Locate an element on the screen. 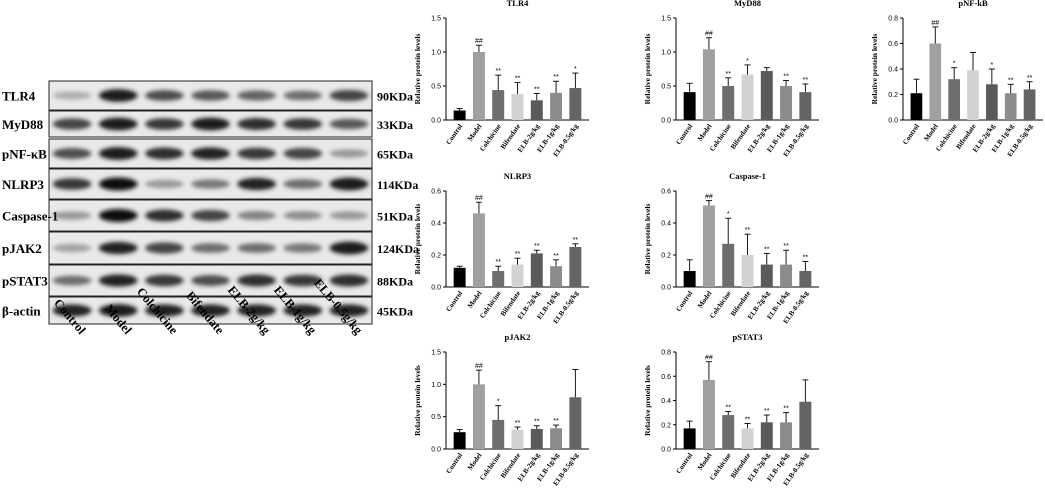  chart-title: TLR4 is located at coordinates (518, 4).